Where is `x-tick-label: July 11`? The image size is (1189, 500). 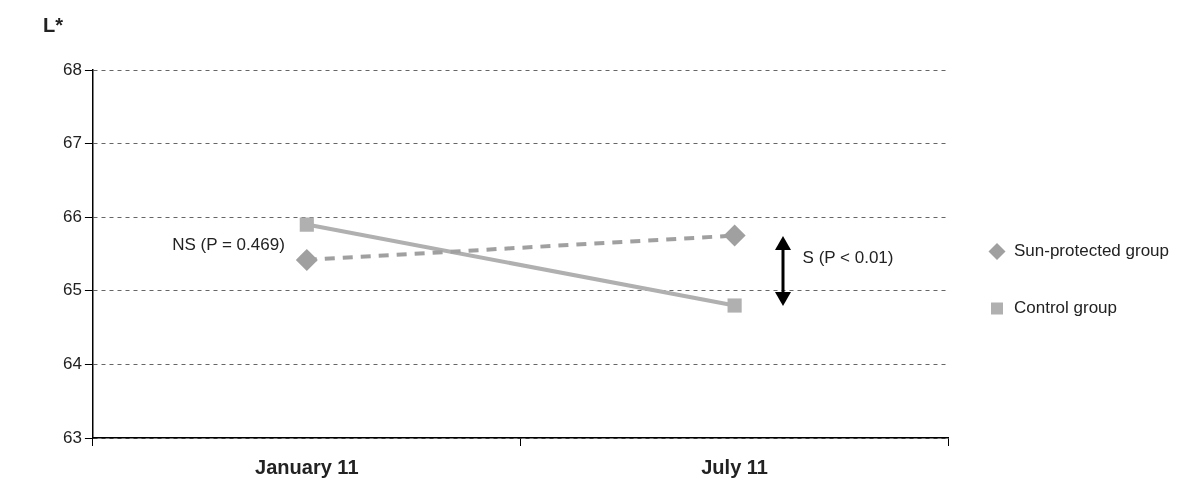 x-tick-label: July 11 is located at coordinates (734, 466).